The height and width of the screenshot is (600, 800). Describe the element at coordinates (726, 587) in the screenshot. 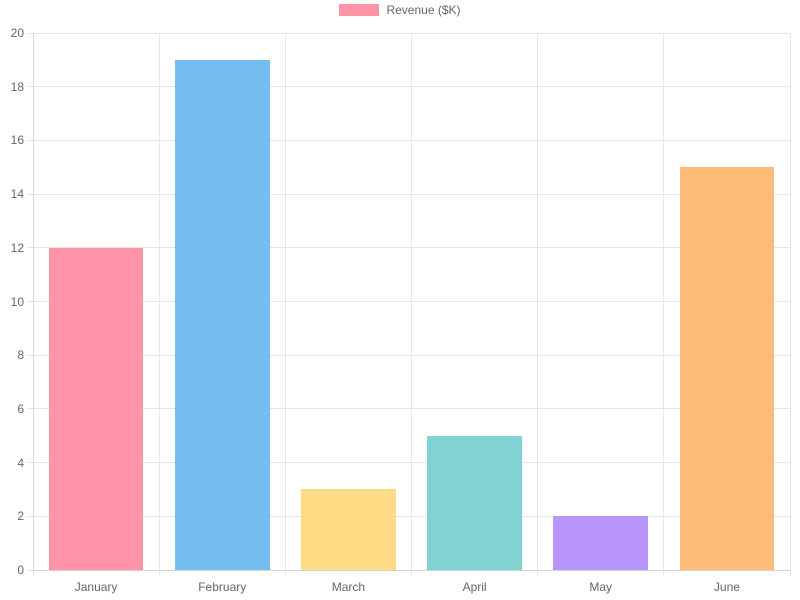

I see `x-tick-label-june: June` at that location.